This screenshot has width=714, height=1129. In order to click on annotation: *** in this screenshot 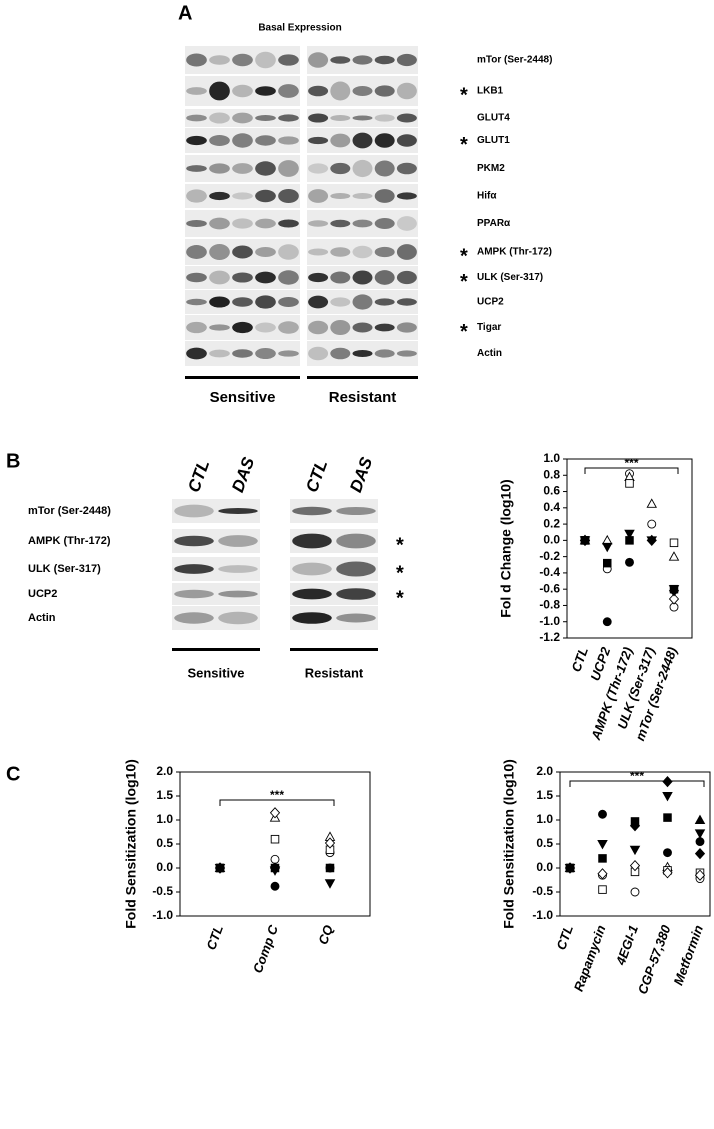, I will do `click(637, 776)`.